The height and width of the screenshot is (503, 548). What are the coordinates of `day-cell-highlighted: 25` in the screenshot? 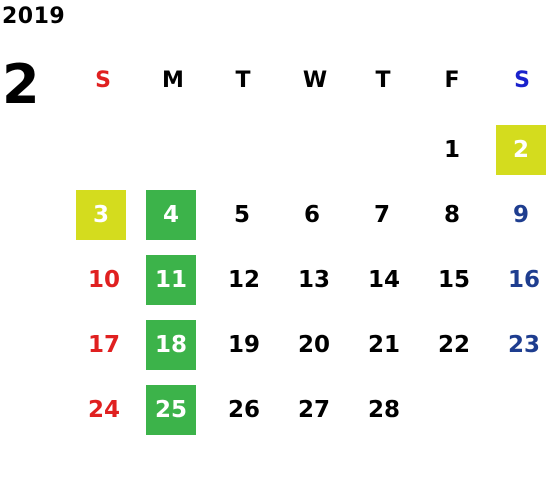 It's located at (171, 410).